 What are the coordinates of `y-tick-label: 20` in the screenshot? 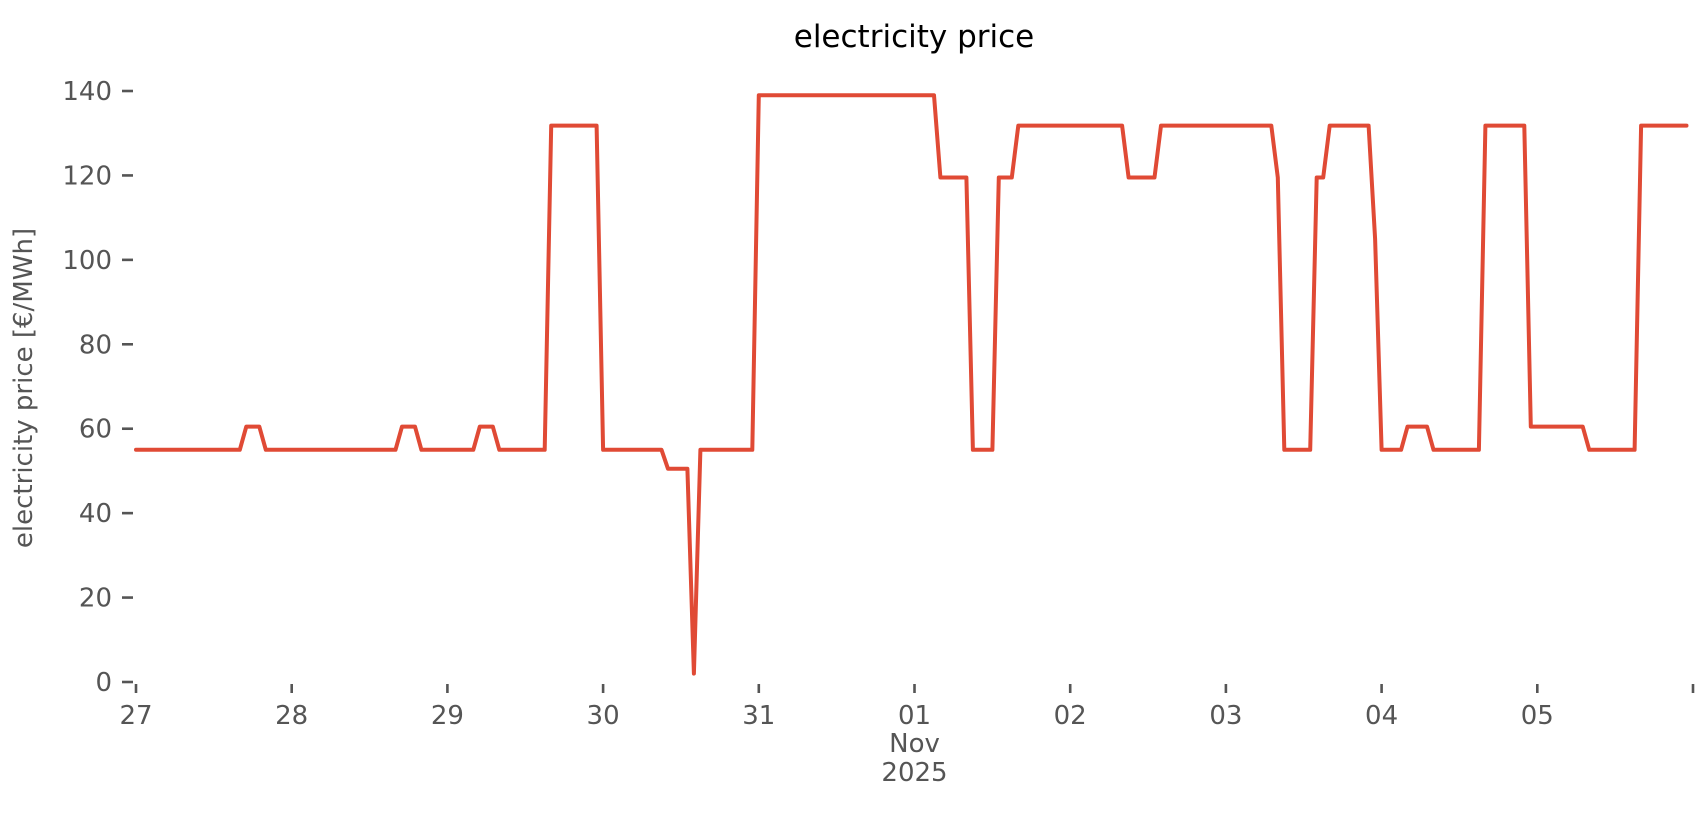 It's located at (95, 599).